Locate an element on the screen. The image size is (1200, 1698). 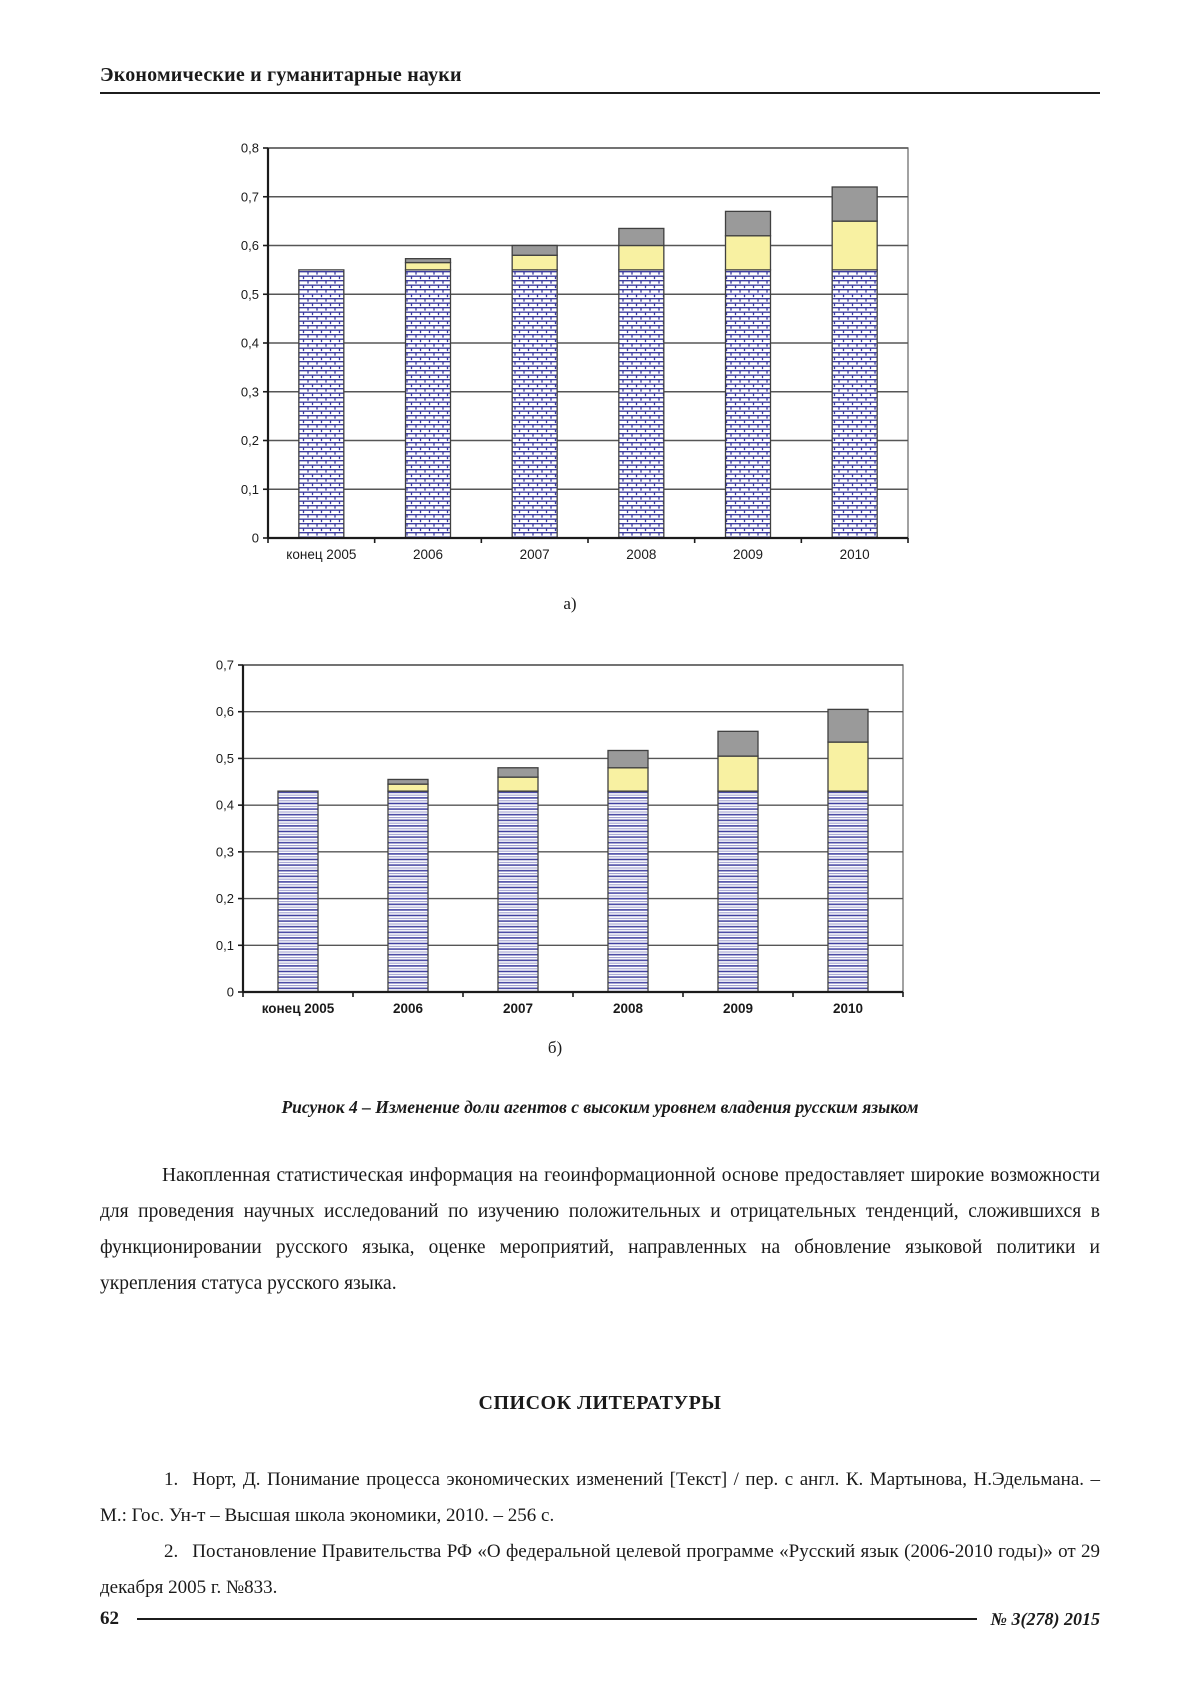
page-number: 62 is located at coordinates (109, 1618).